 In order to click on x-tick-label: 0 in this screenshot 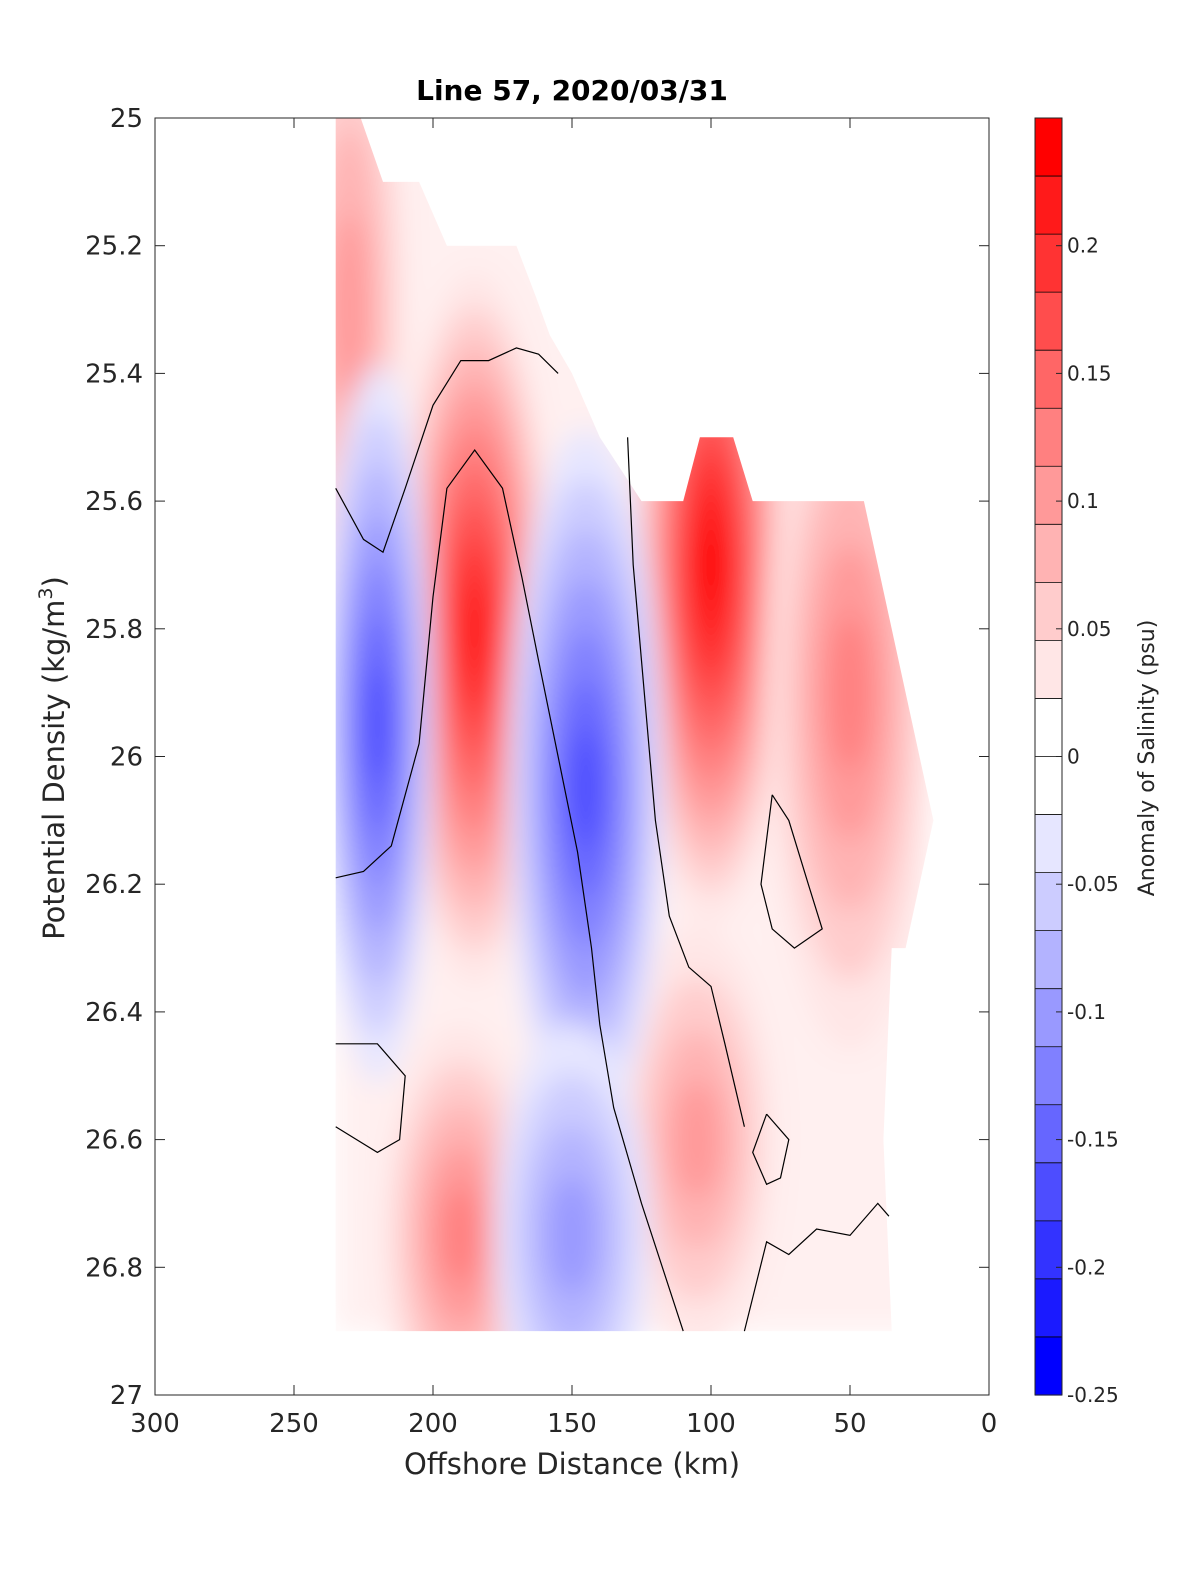, I will do `click(989, 1424)`.